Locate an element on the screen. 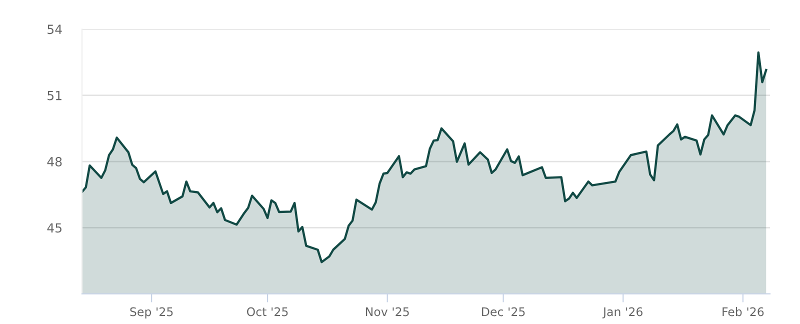  y-tick-label: 48 is located at coordinates (54, 161).